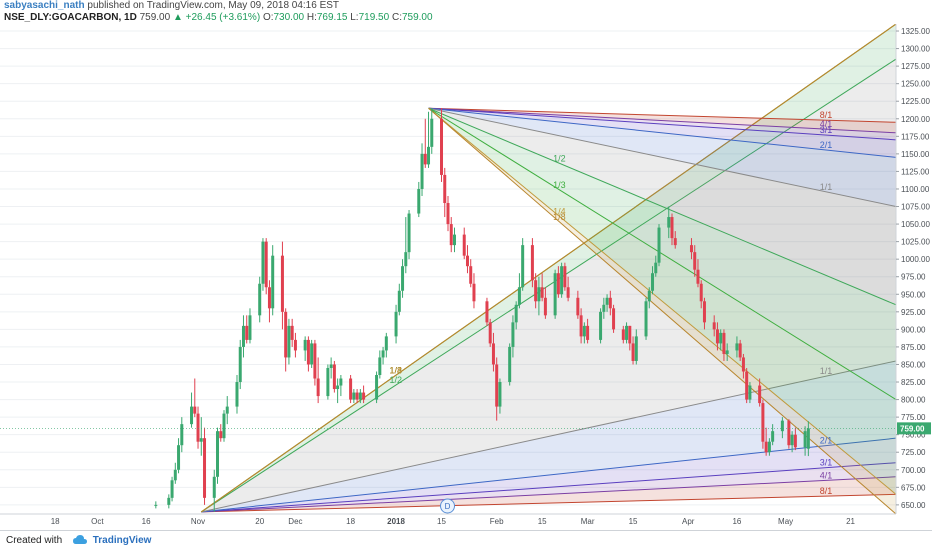 This screenshot has width=932, height=551. What do you see at coordinates (914, 277) in the screenshot?
I see `price-axis` at bounding box center [914, 277].